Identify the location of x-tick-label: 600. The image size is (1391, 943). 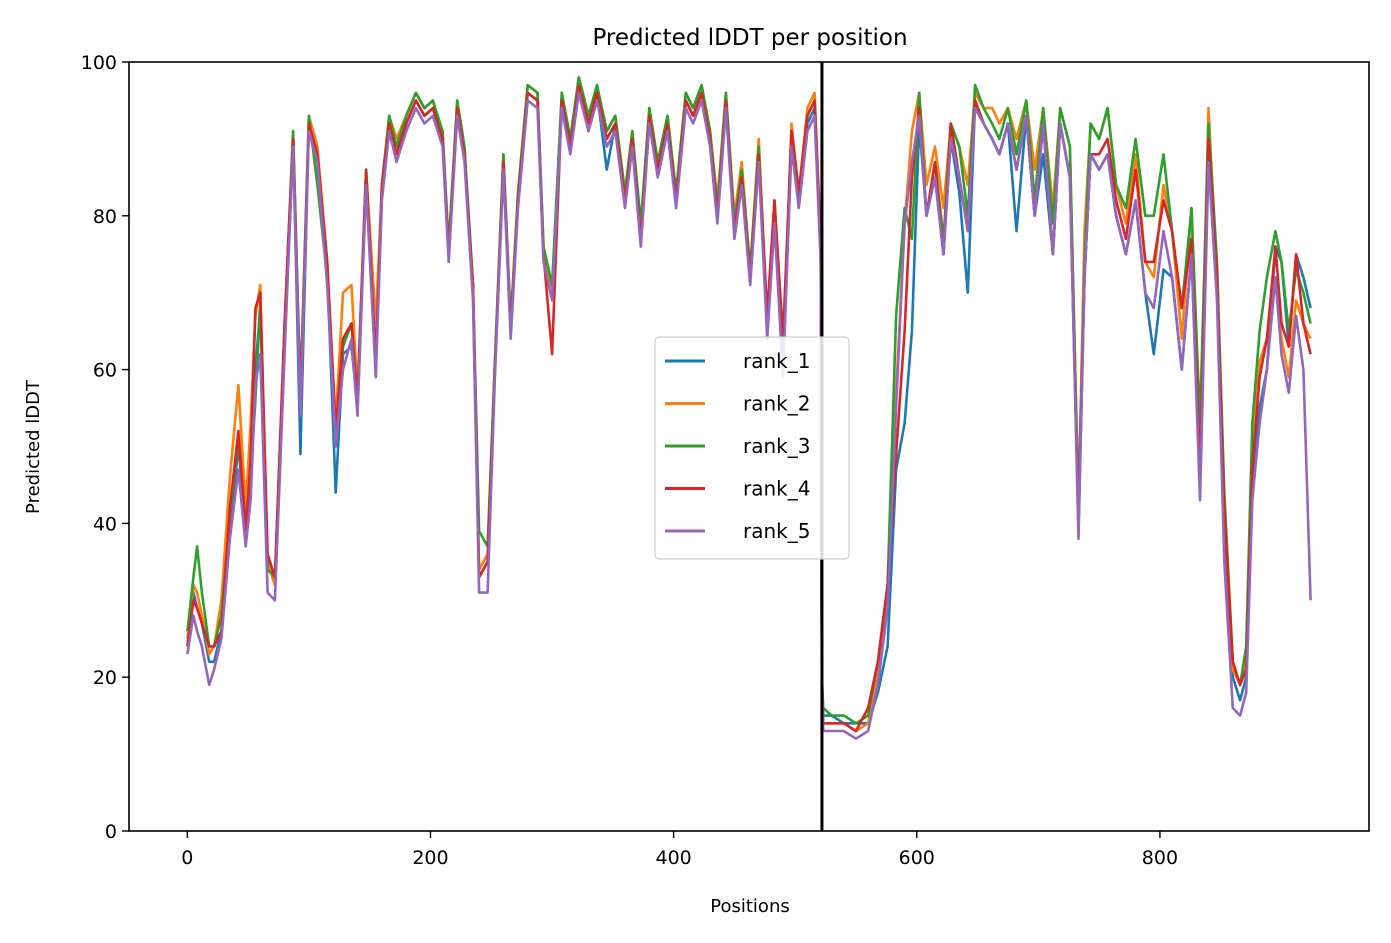
(917, 858).